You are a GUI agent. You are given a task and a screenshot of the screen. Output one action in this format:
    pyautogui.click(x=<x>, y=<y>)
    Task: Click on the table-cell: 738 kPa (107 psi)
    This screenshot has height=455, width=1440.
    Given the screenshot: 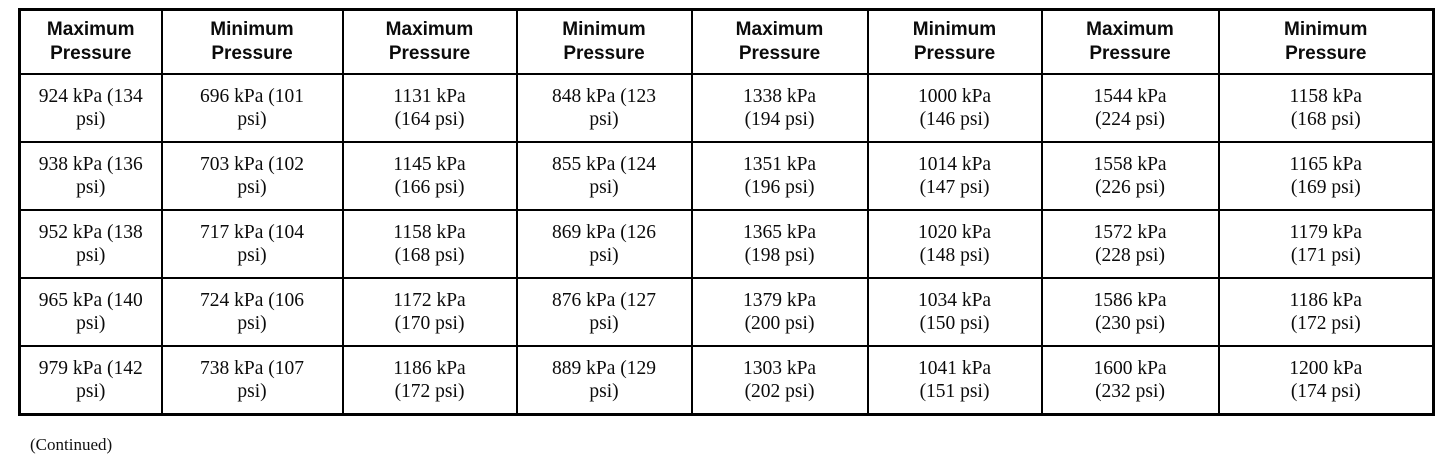 What is the action you would take?
    pyautogui.click(x=252, y=380)
    